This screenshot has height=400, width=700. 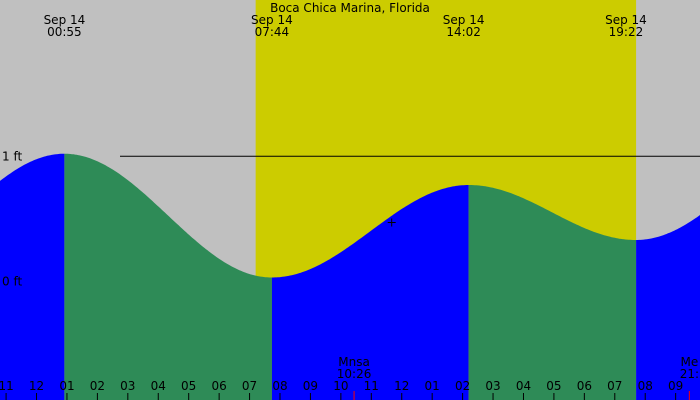 What do you see at coordinates (12, 156) in the screenshot?
I see `y-tick-label: 1 ft` at bounding box center [12, 156].